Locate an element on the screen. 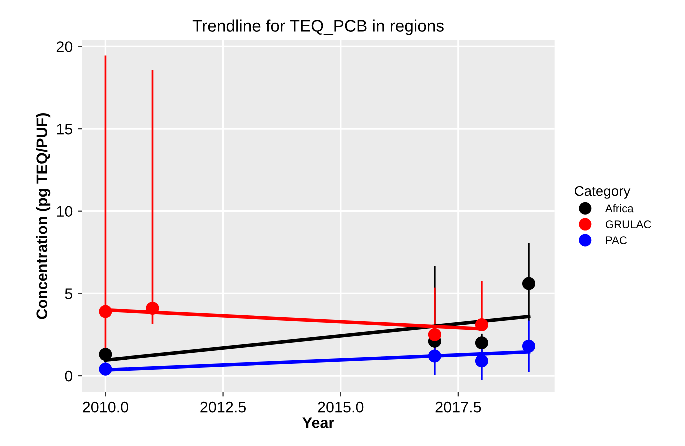  y-tick-label: 10 is located at coordinates (65, 212).